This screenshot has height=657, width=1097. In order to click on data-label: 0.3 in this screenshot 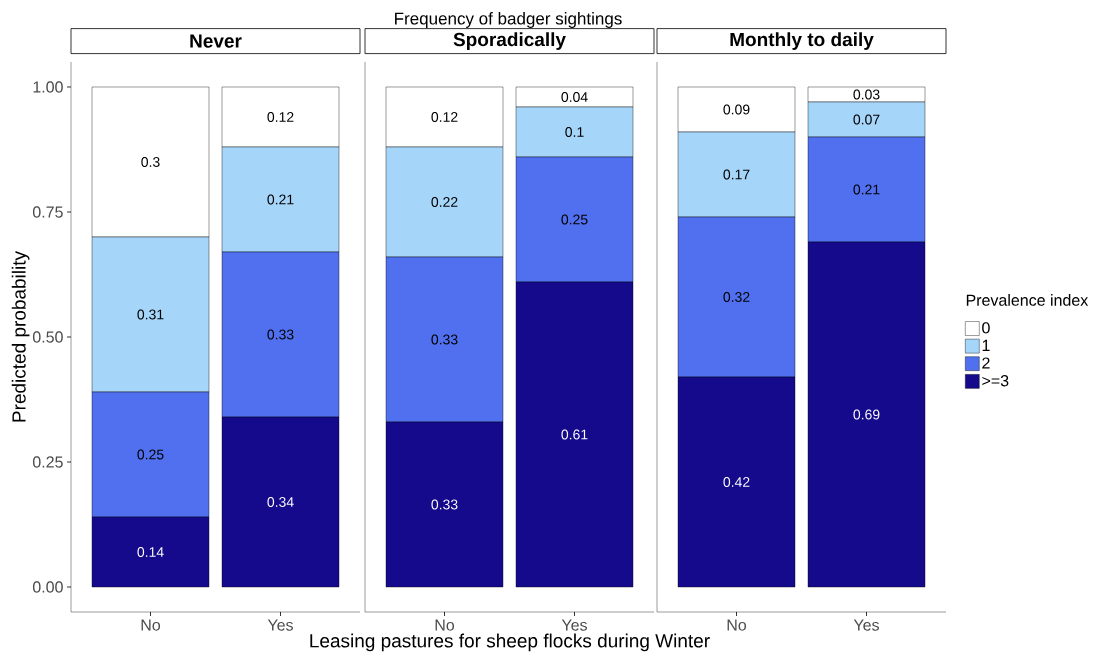, I will do `click(150, 162)`.